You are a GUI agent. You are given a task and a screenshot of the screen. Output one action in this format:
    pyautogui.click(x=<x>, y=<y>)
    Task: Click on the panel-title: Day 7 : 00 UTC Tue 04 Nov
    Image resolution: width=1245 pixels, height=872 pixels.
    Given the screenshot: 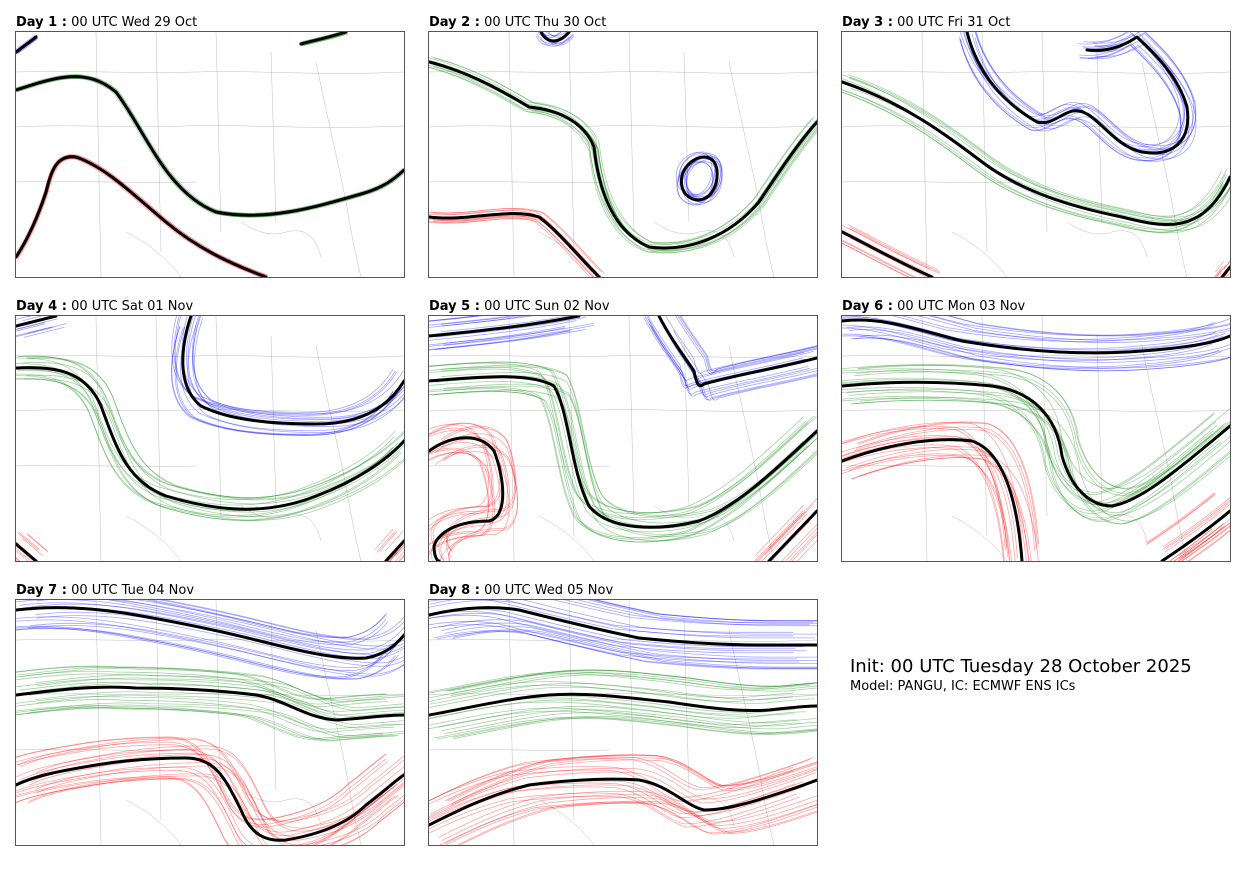 What is the action you would take?
    pyautogui.click(x=105, y=590)
    